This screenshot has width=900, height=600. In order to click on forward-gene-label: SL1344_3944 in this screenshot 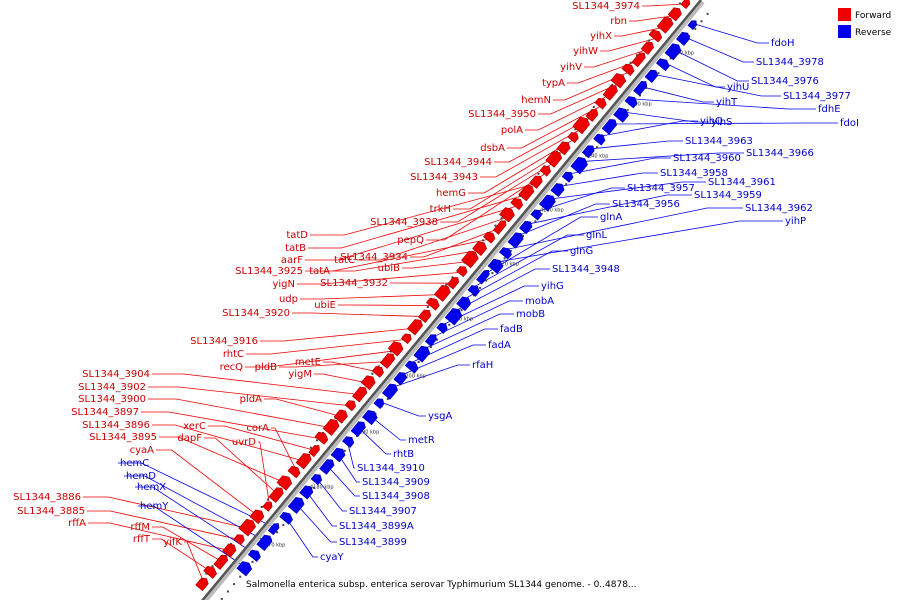, I will do `click(458, 162)`.